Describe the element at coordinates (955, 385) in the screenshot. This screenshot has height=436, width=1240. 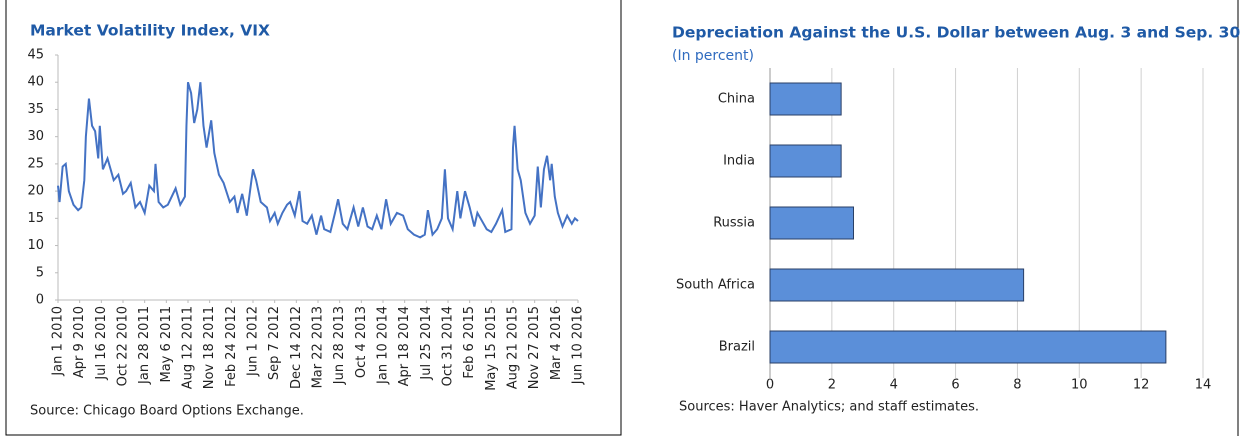
I see `x-tick-label: 6` at that location.